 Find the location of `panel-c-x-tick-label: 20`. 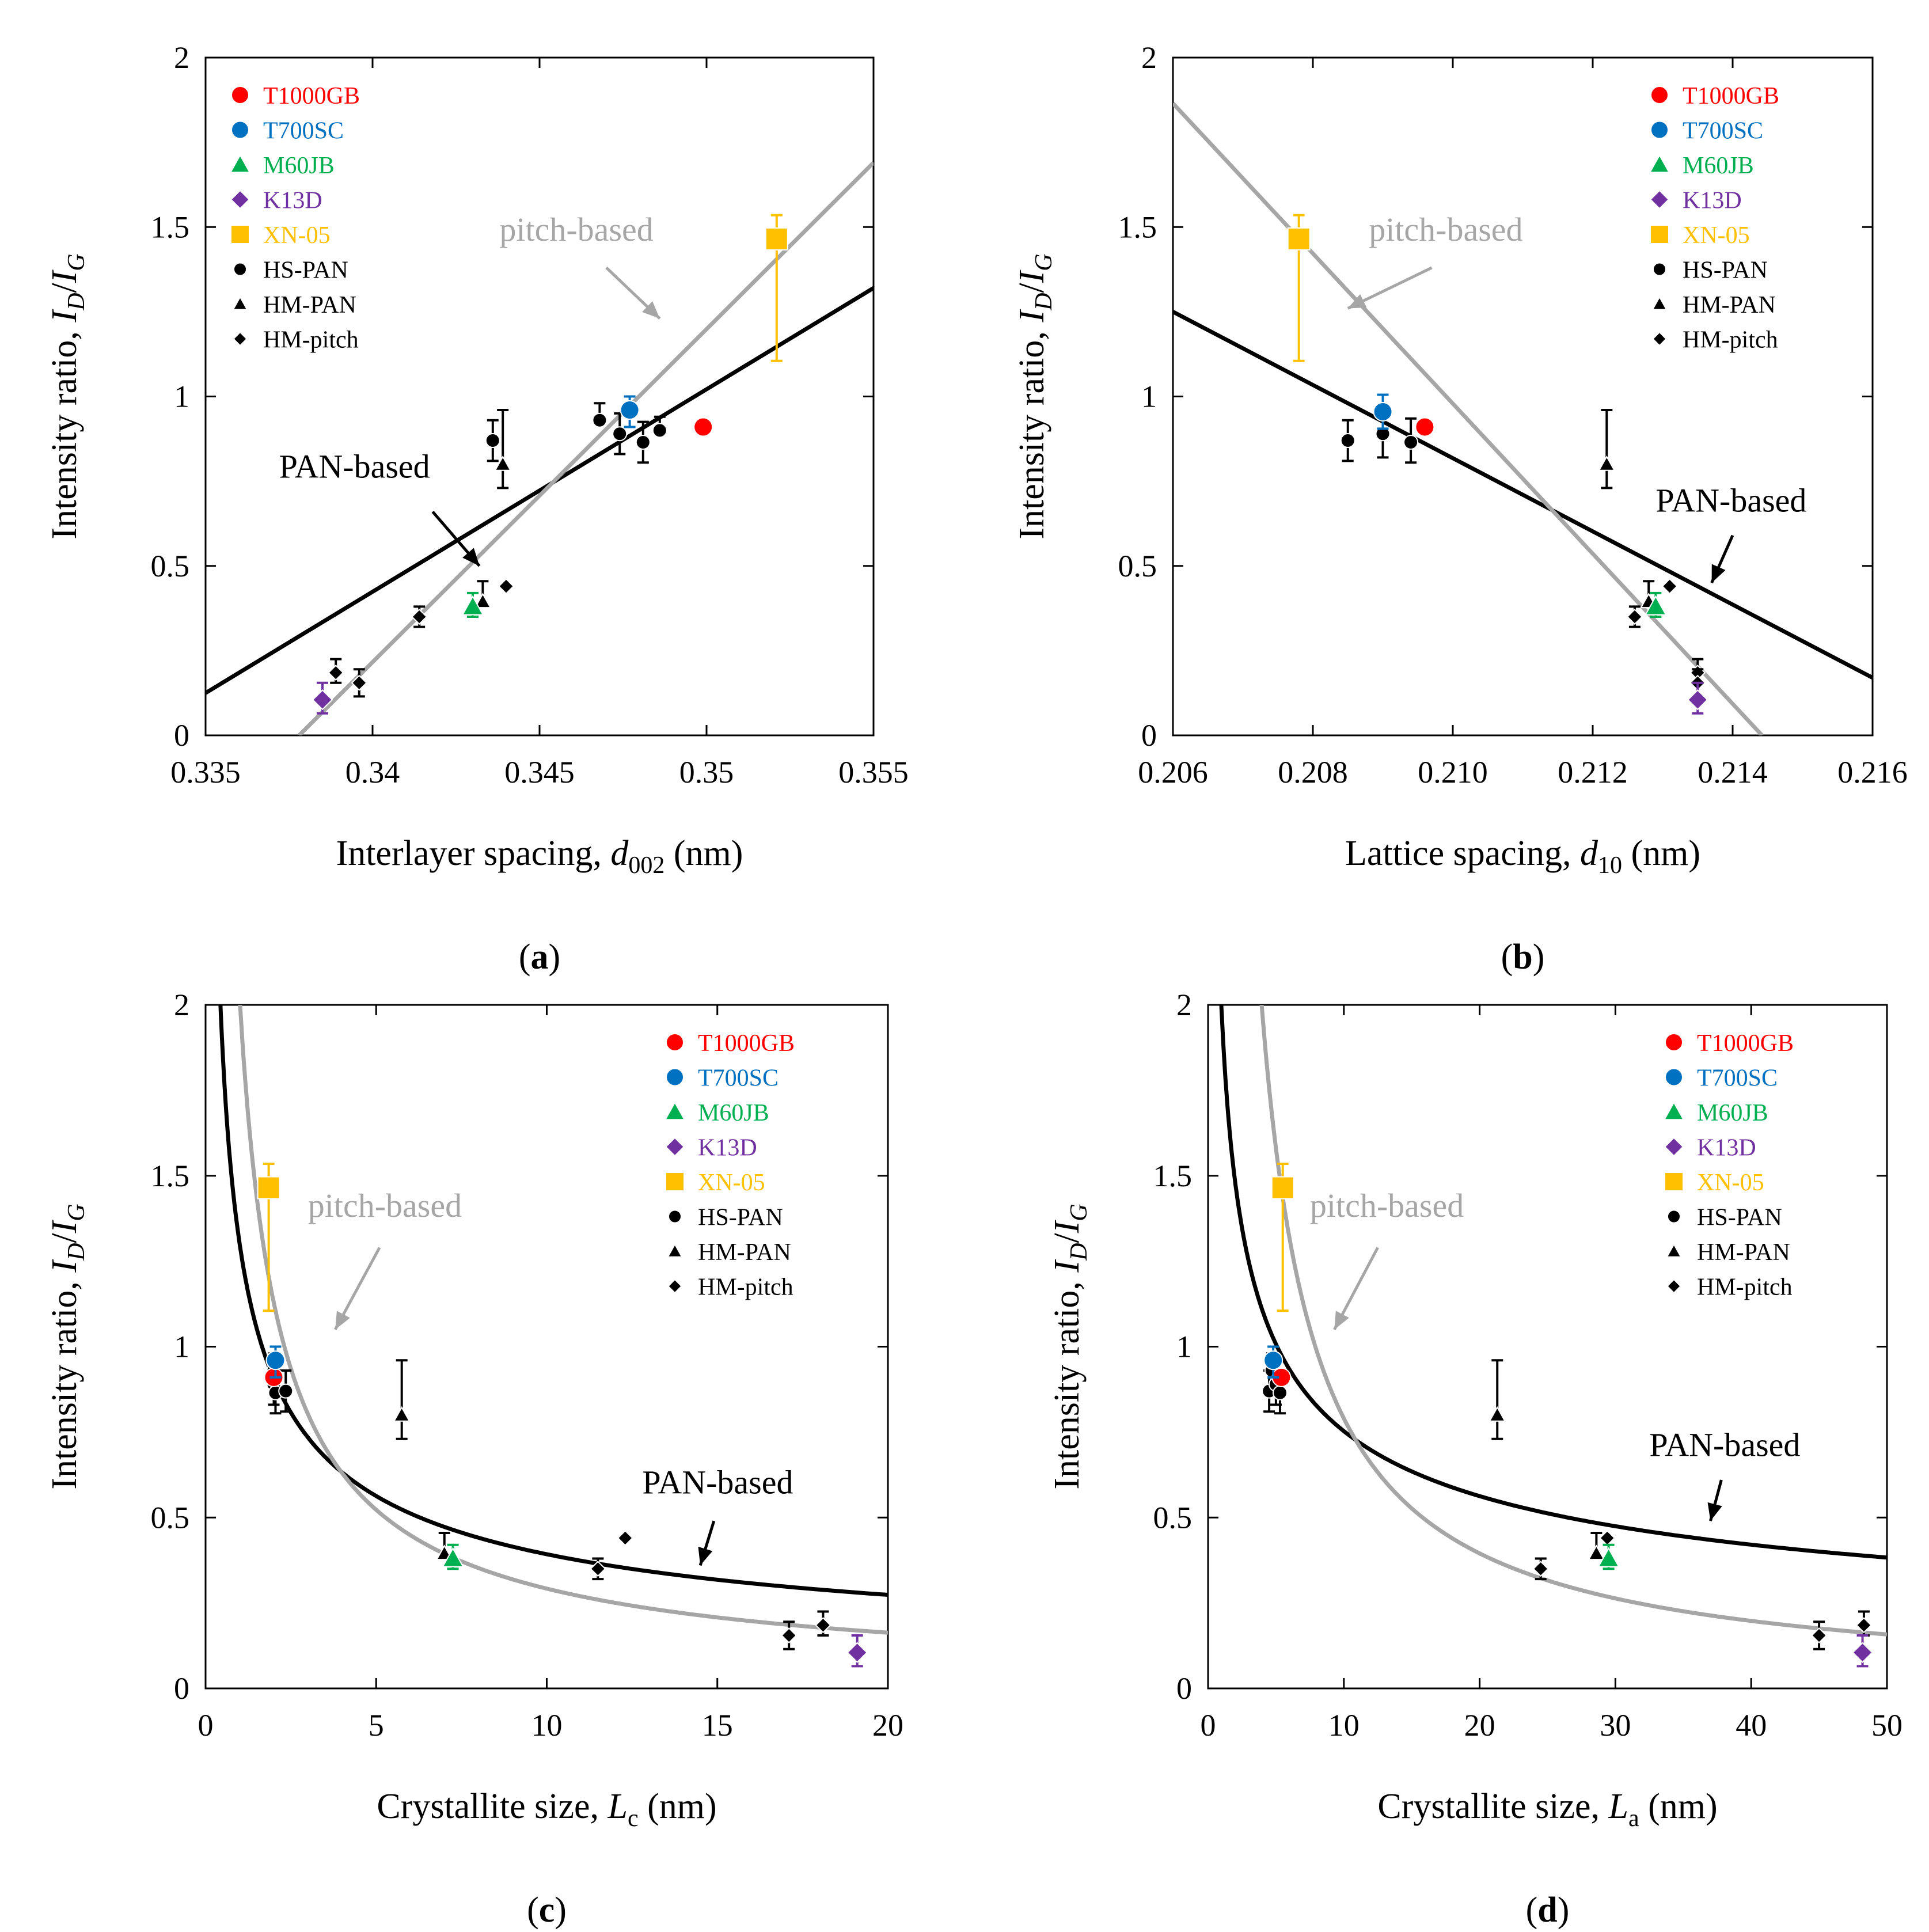

panel-c-x-tick-label: 20 is located at coordinates (887, 1725).